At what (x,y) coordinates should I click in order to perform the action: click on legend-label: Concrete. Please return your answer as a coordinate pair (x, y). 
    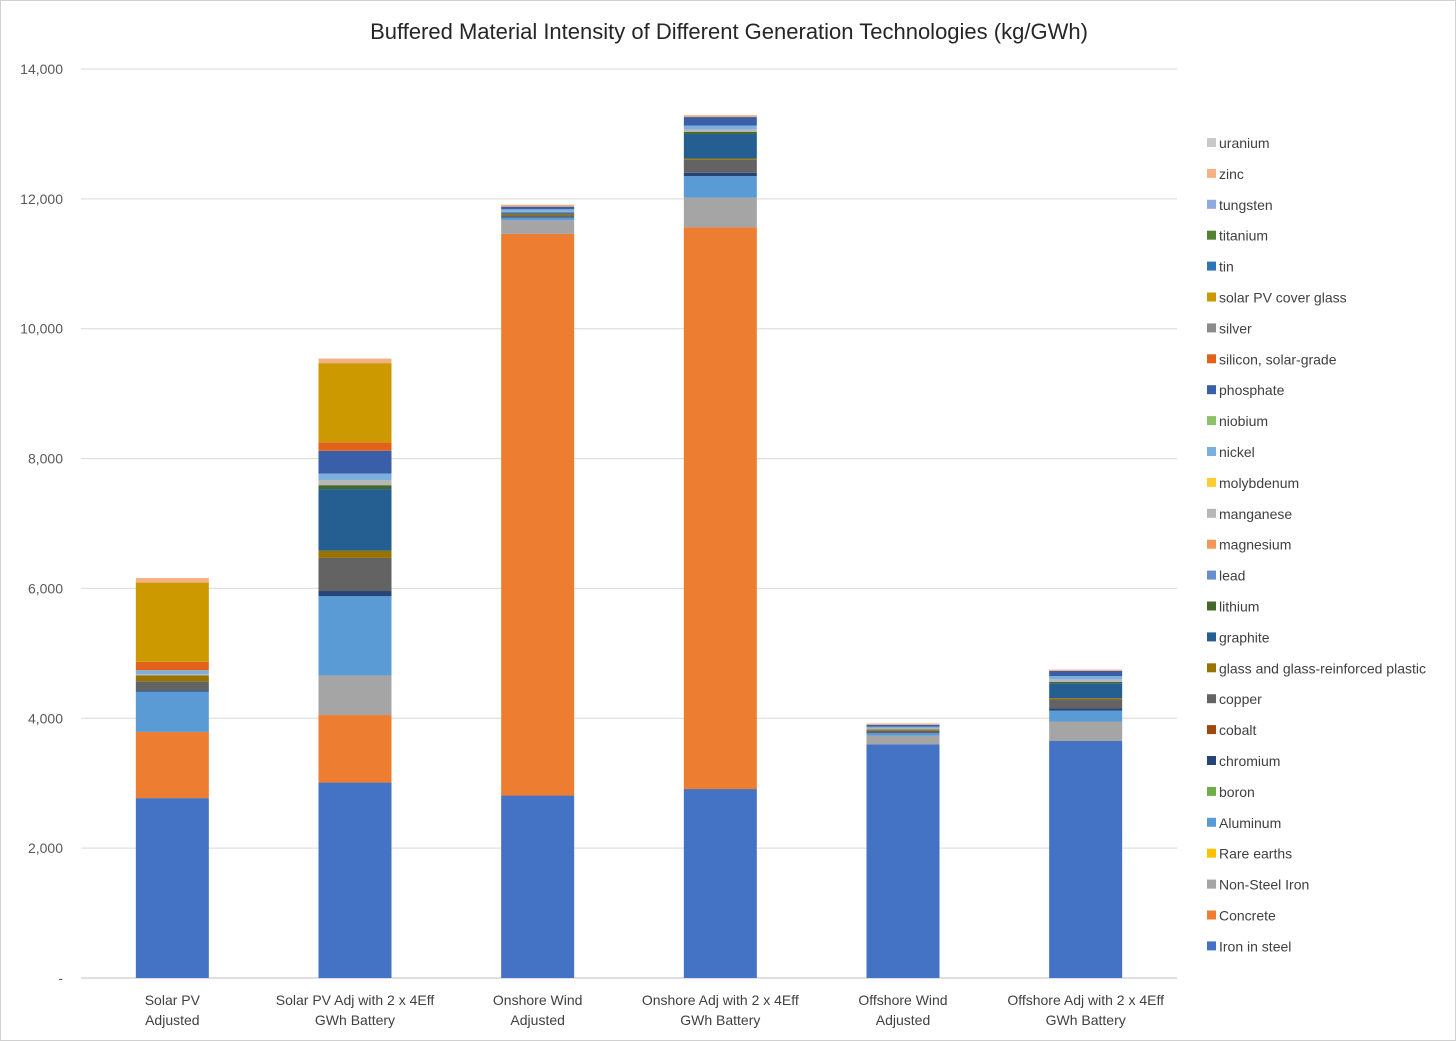
    Looking at the image, I should click on (1247, 916).